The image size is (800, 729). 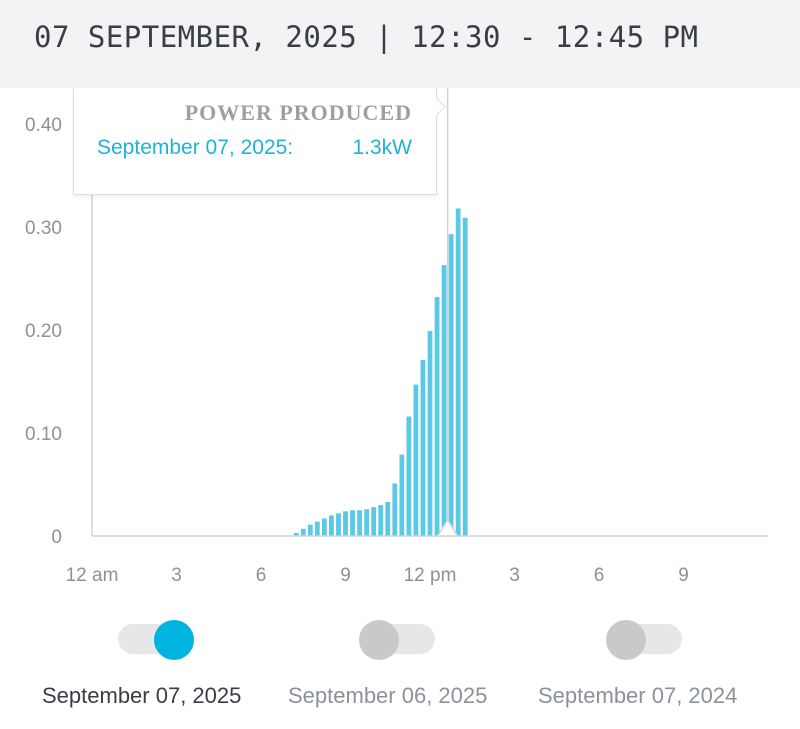 I want to click on y-tick-label: 0, so click(x=56, y=537).